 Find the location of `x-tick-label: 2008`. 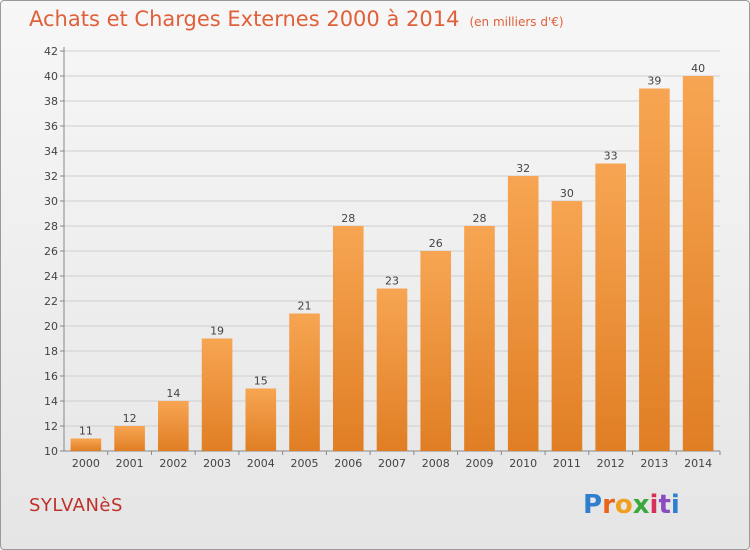

x-tick-label: 2008 is located at coordinates (436, 463).